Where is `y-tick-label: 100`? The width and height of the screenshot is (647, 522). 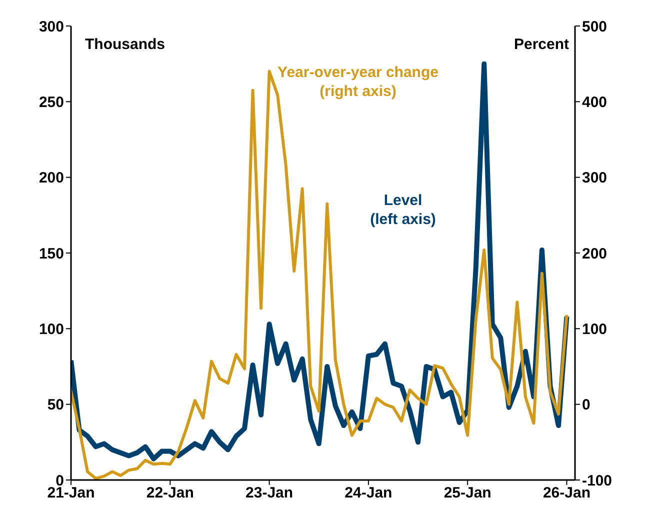 y-tick-label: 100 is located at coordinates (51, 329).